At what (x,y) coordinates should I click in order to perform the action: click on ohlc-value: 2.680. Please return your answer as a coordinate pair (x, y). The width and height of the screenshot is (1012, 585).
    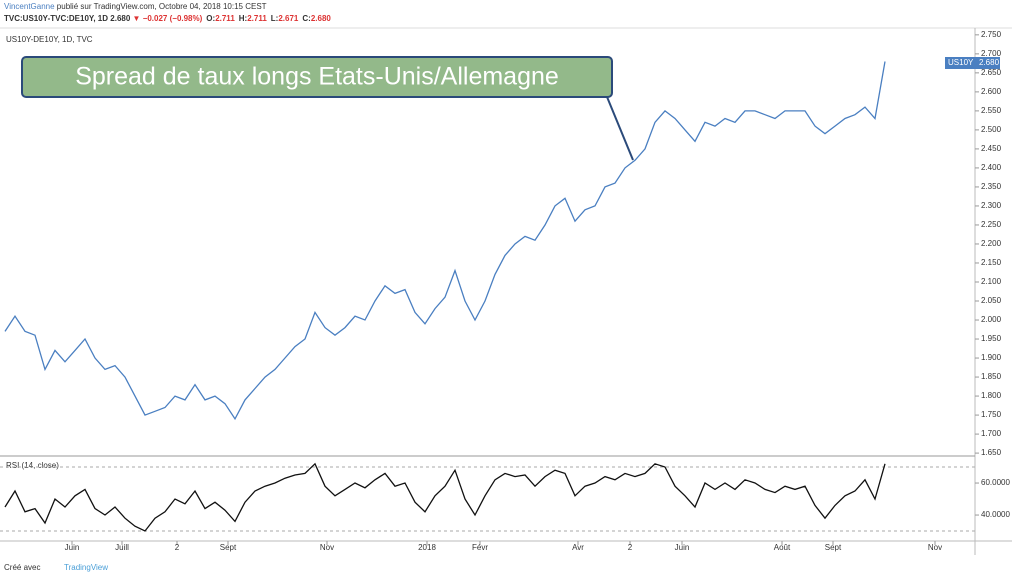
    Looking at the image, I should click on (321, 18).